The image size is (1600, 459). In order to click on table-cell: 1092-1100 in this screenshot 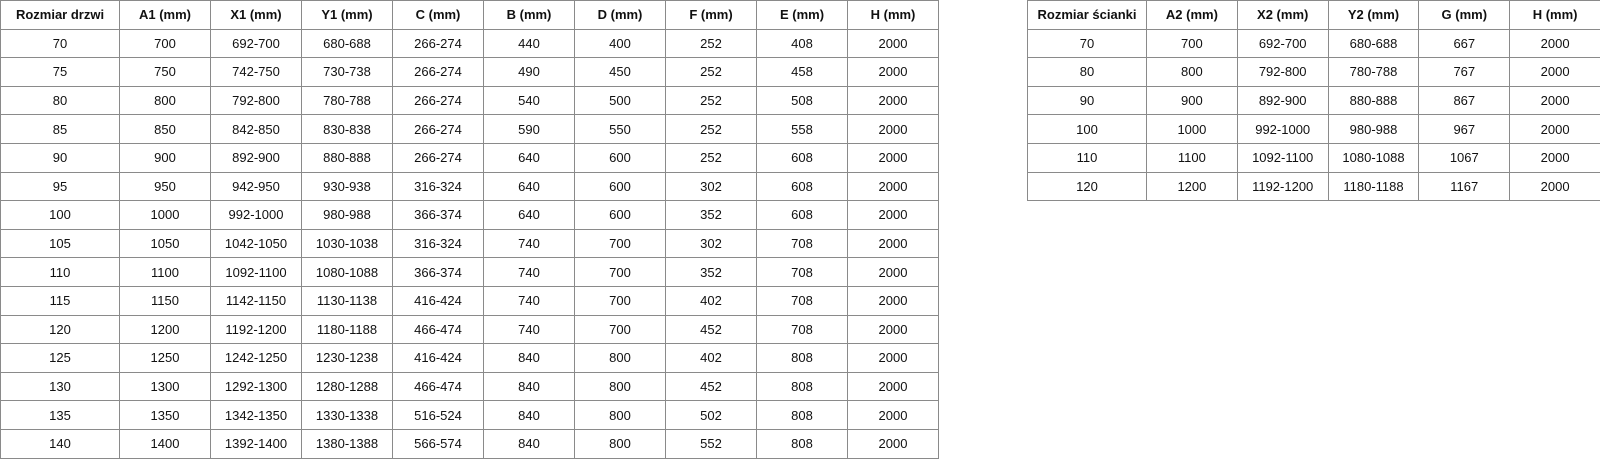, I will do `click(1282, 157)`.